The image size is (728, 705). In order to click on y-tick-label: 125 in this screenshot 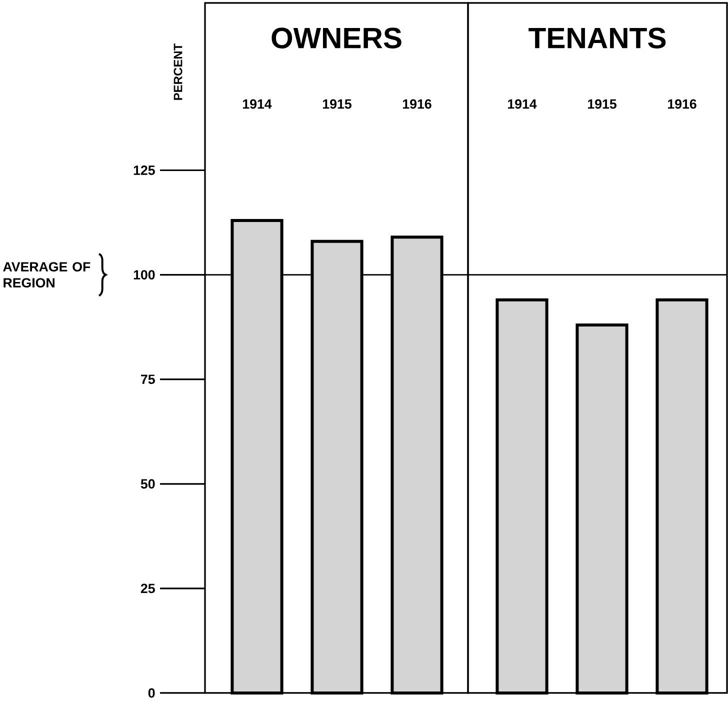, I will do `click(144, 170)`.